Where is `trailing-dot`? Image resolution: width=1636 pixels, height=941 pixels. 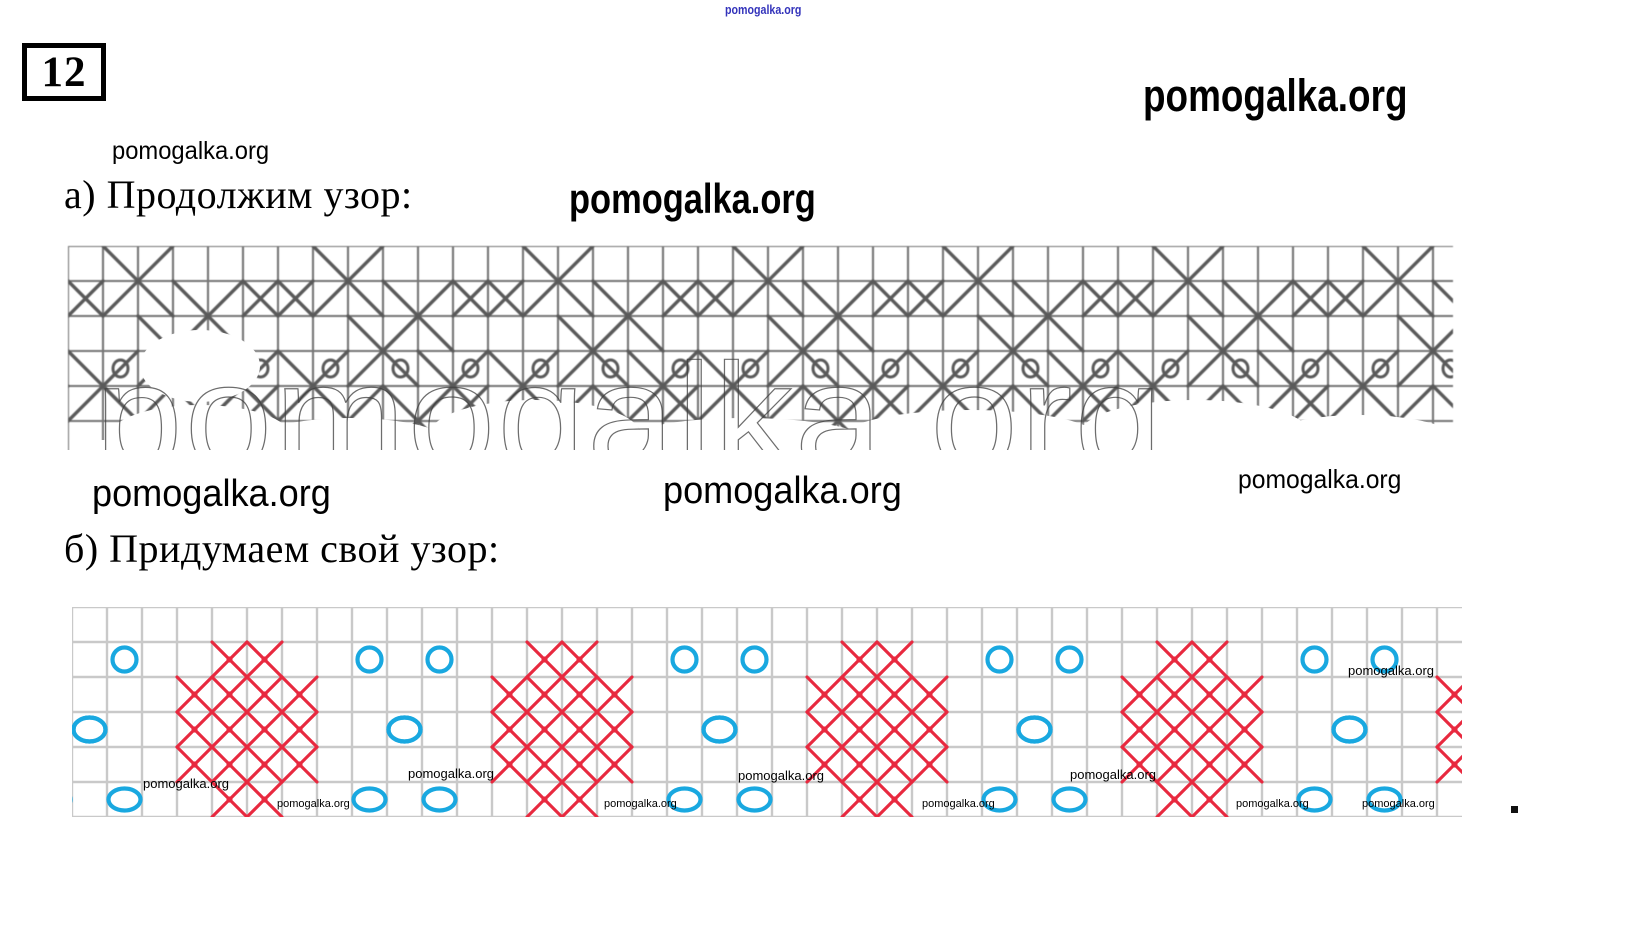 trailing-dot is located at coordinates (1514, 809).